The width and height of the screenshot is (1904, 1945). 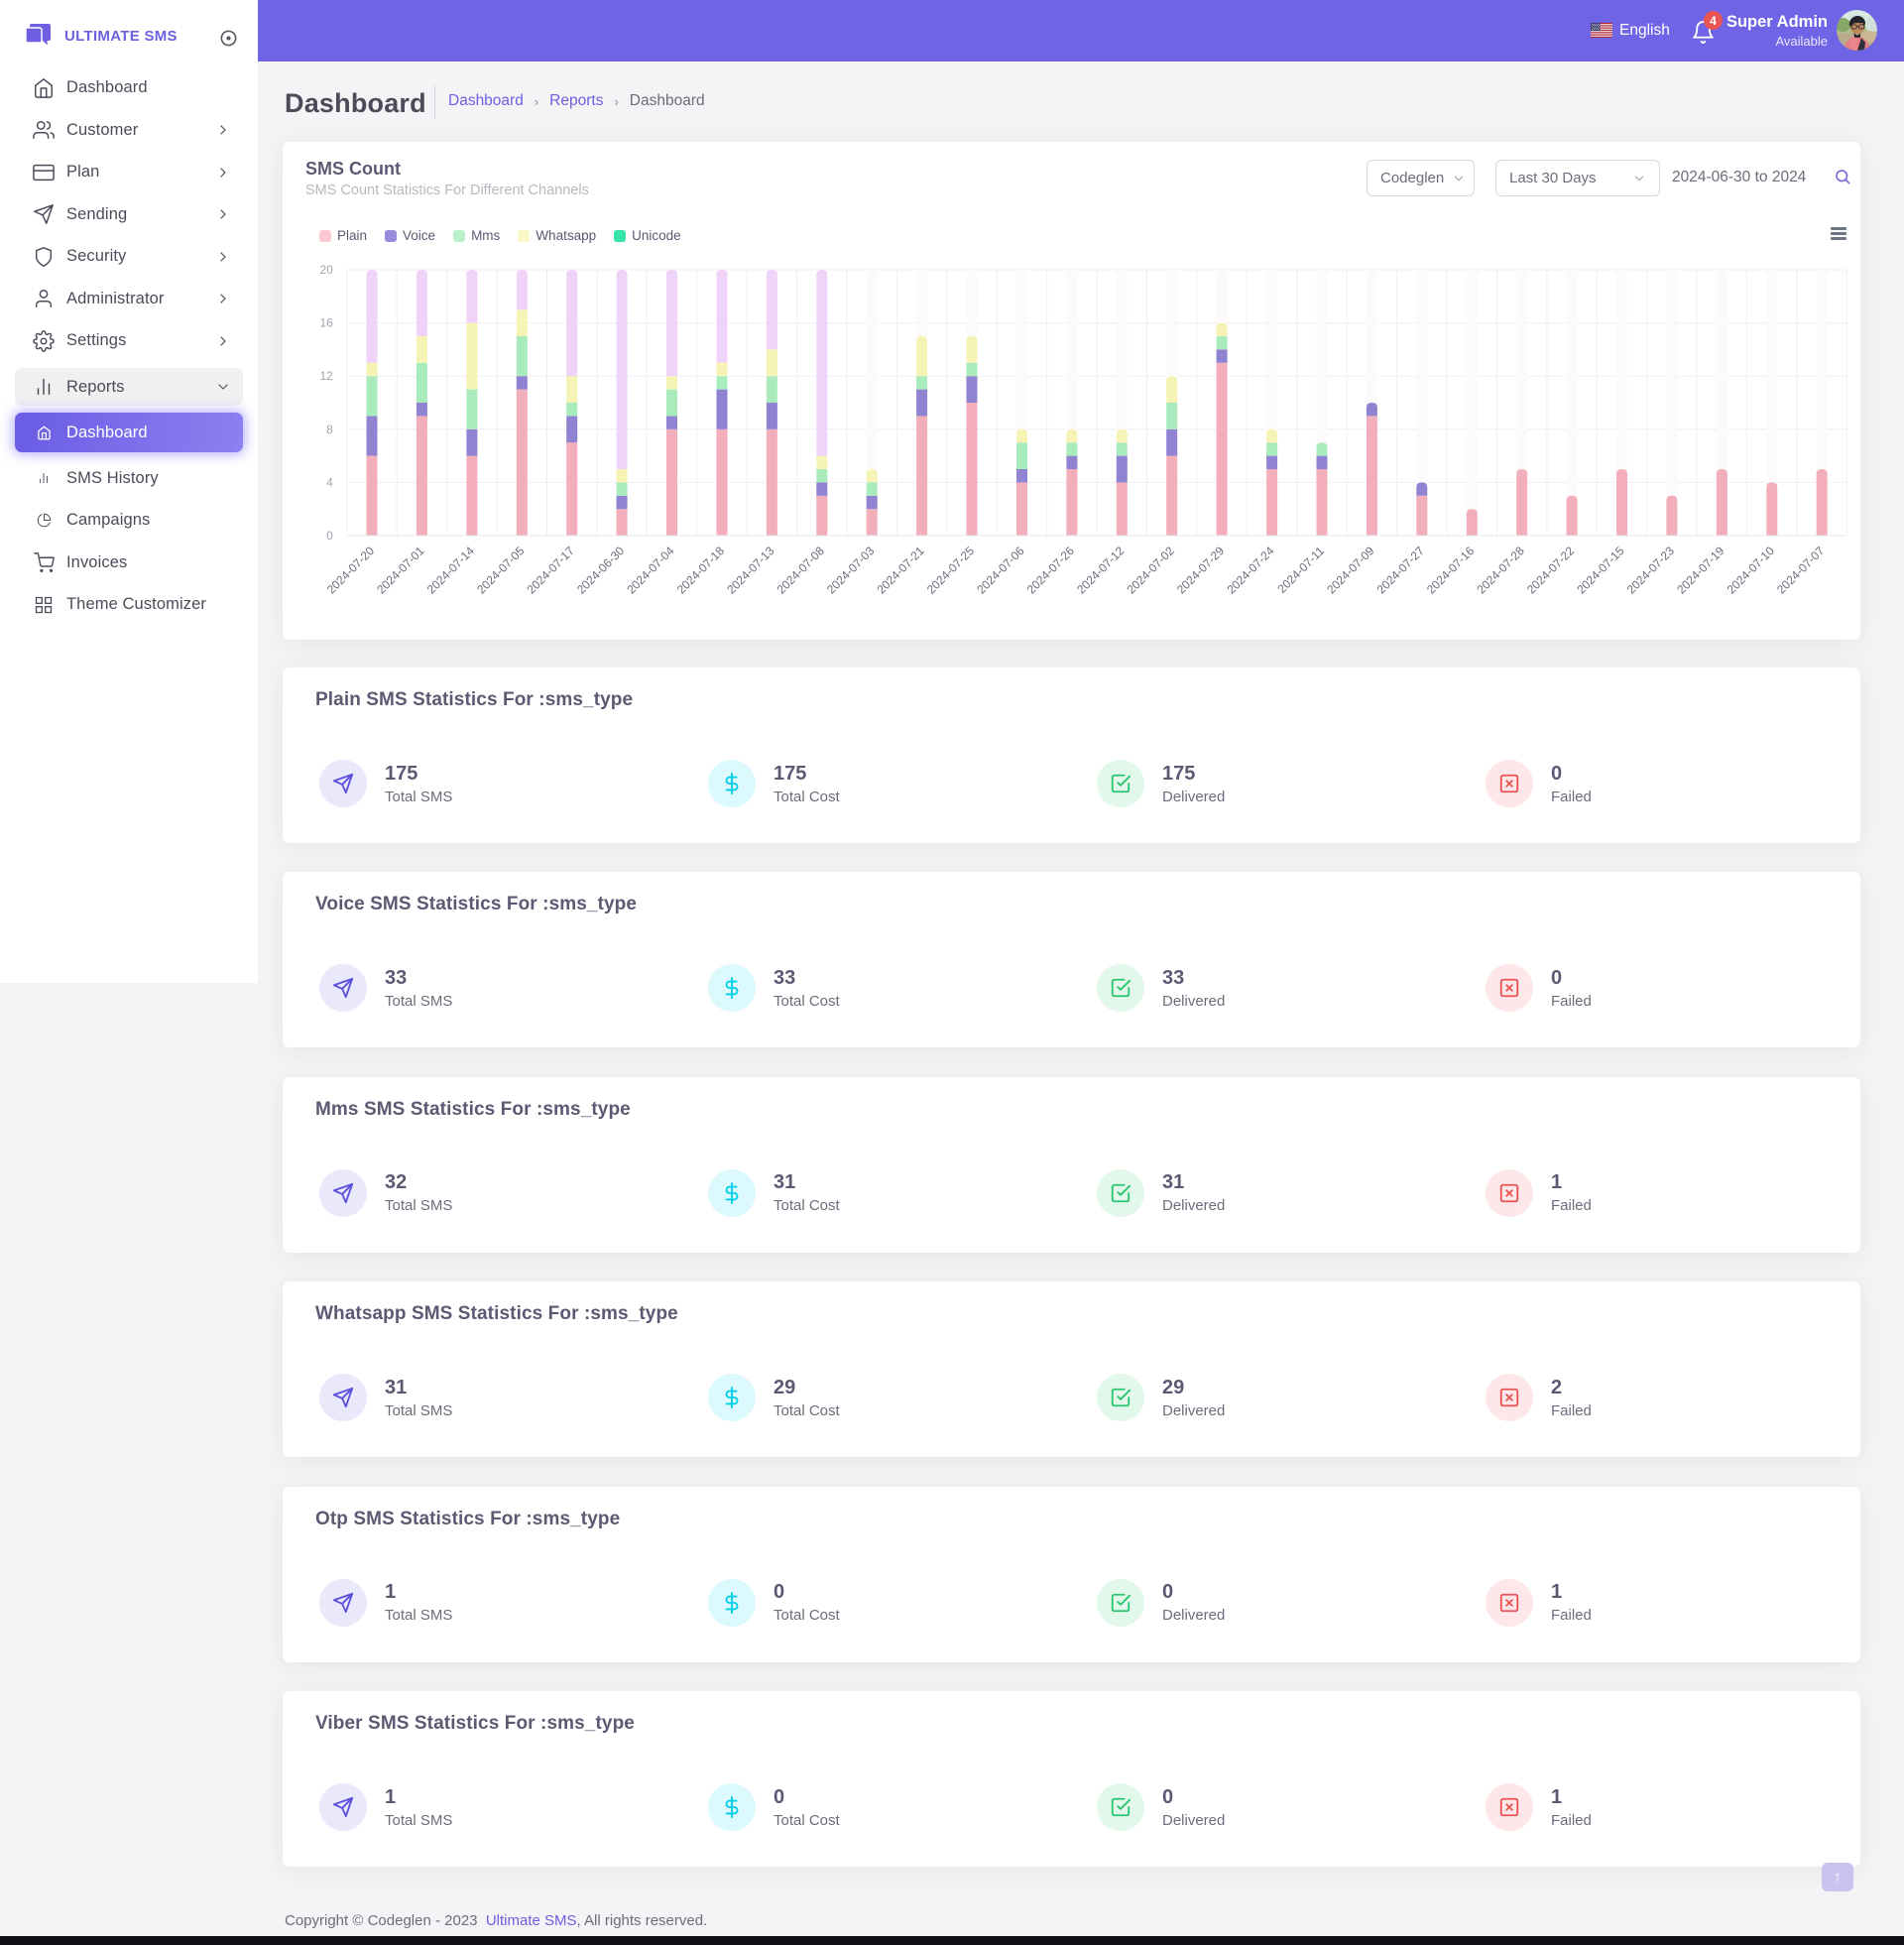 What do you see at coordinates (1350, 571) in the screenshot?
I see `svg-text: 2024-07-09` at bounding box center [1350, 571].